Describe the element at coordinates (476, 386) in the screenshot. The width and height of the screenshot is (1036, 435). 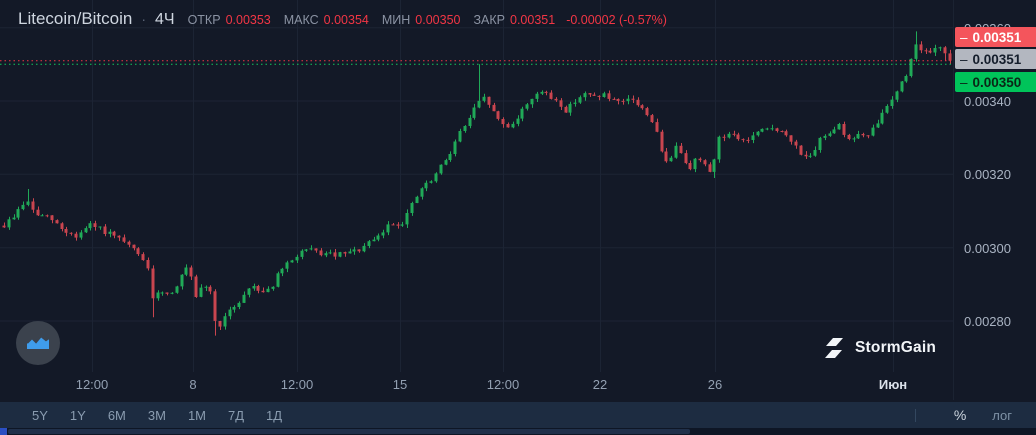
I see `time-axis: 12:00 8 12:00 15 12:00 22 26 Июн` at that location.